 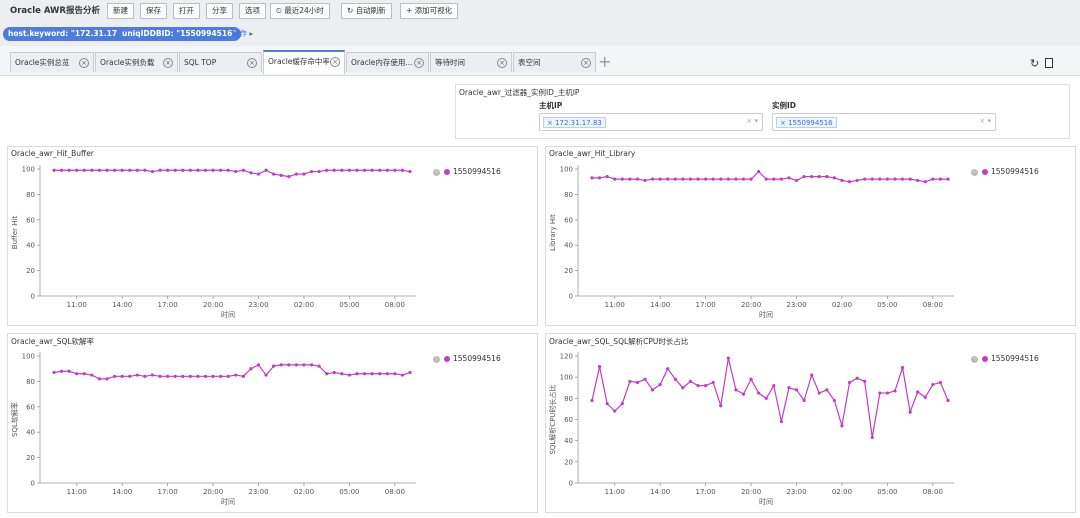 What do you see at coordinates (887, 305) in the screenshot?
I see `x-tick-label: 05:00` at bounding box center [887, 305].